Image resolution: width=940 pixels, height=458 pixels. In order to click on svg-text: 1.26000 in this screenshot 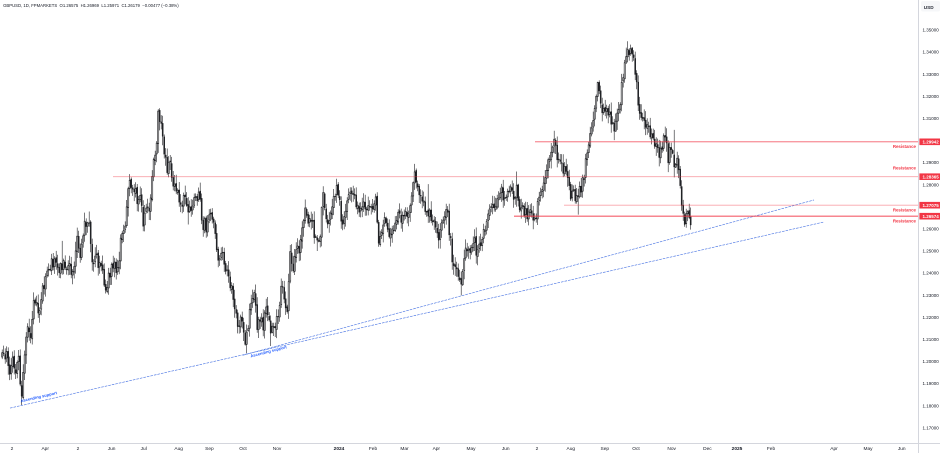, I will do `click(931, 229)`.